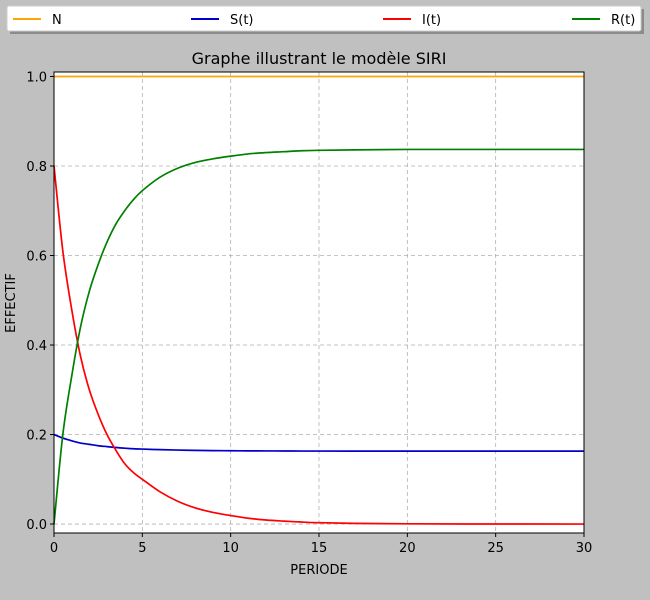  Describe the element at coordinates (11, 303) in the screenshot. I see `y-axis-title: EFFECTIF` at that location.